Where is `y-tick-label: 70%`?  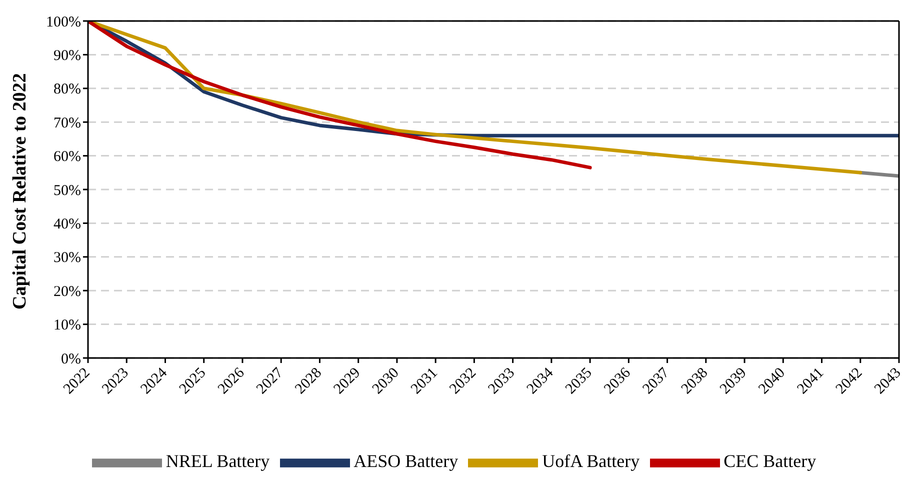
y-tick-label: 70% is located at coordinates (67, 123).